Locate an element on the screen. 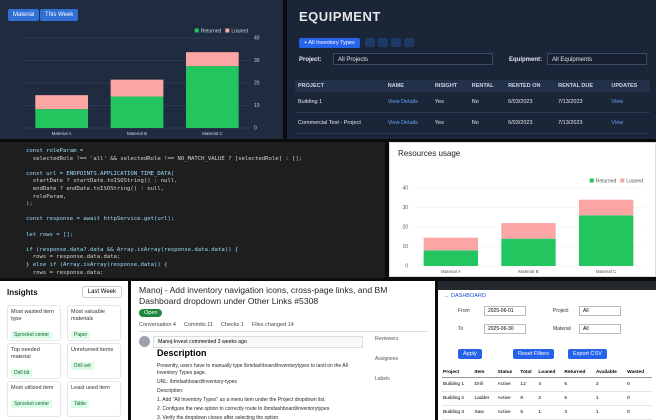 The image size is (656, 420). field-value: 2025-06-01 is located at coordinates (505, 311).